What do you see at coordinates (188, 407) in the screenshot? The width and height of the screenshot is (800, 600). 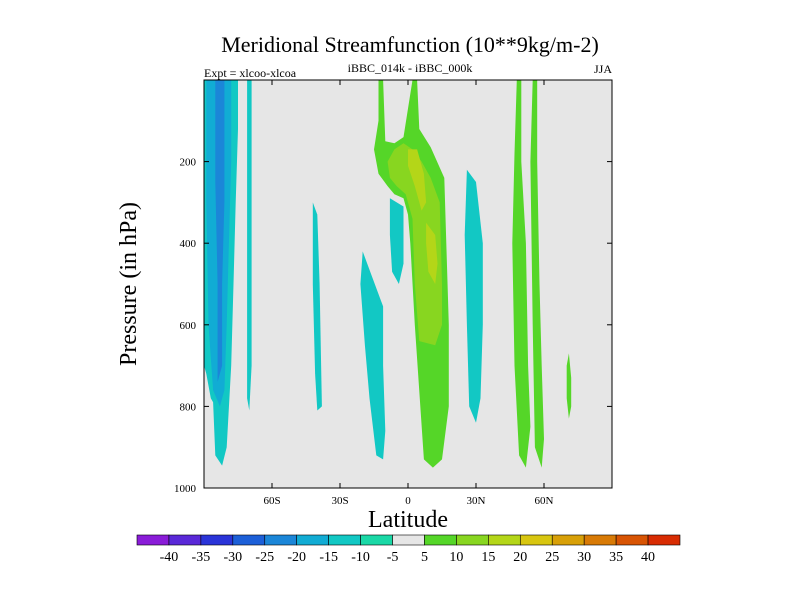 I see `y-tick-label: 800` at bounding box center [188, 407].